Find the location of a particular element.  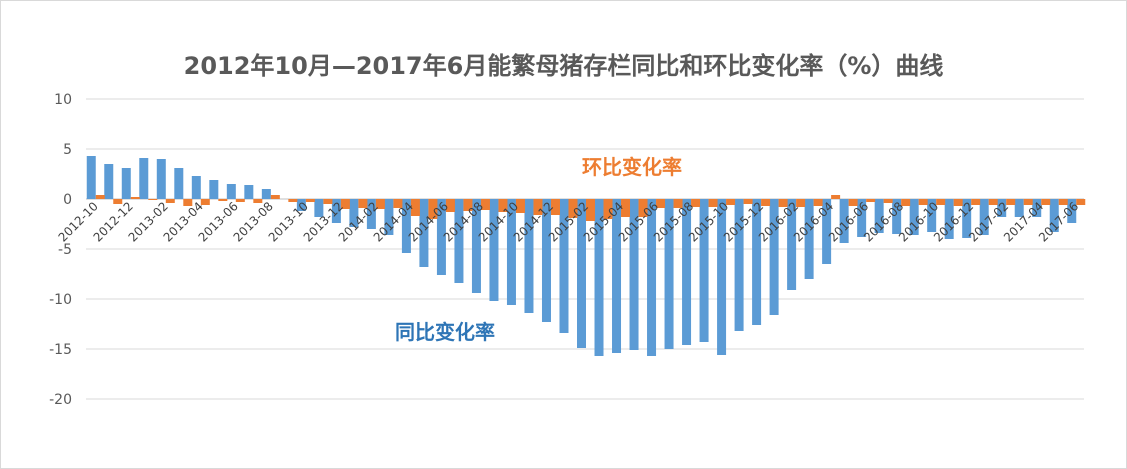

y-tick-label: -10 is located at coordinates (60, 300).